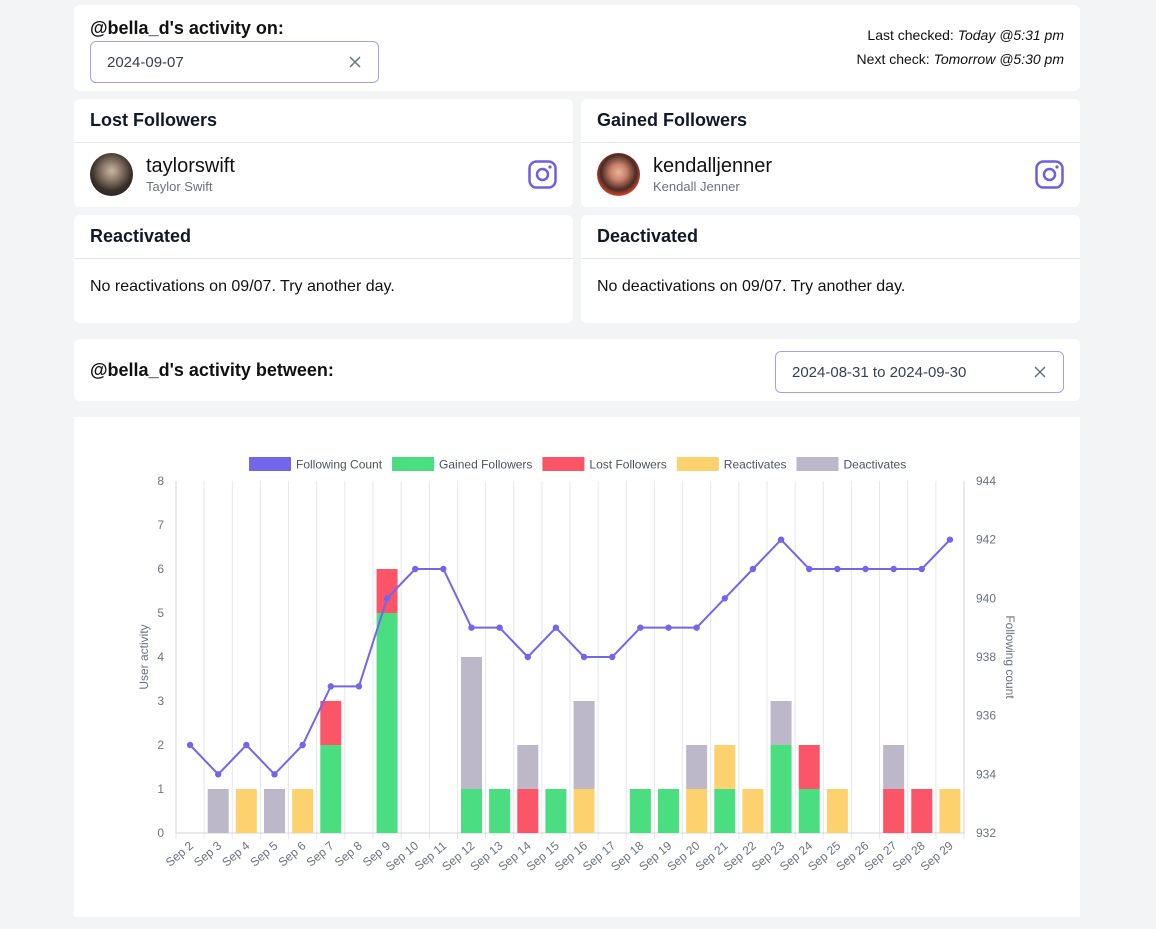  What do you see at coordinates (986, 833) in the screenshot?
I see `y2-tick-label: 932` at bounding box center [986, 833].